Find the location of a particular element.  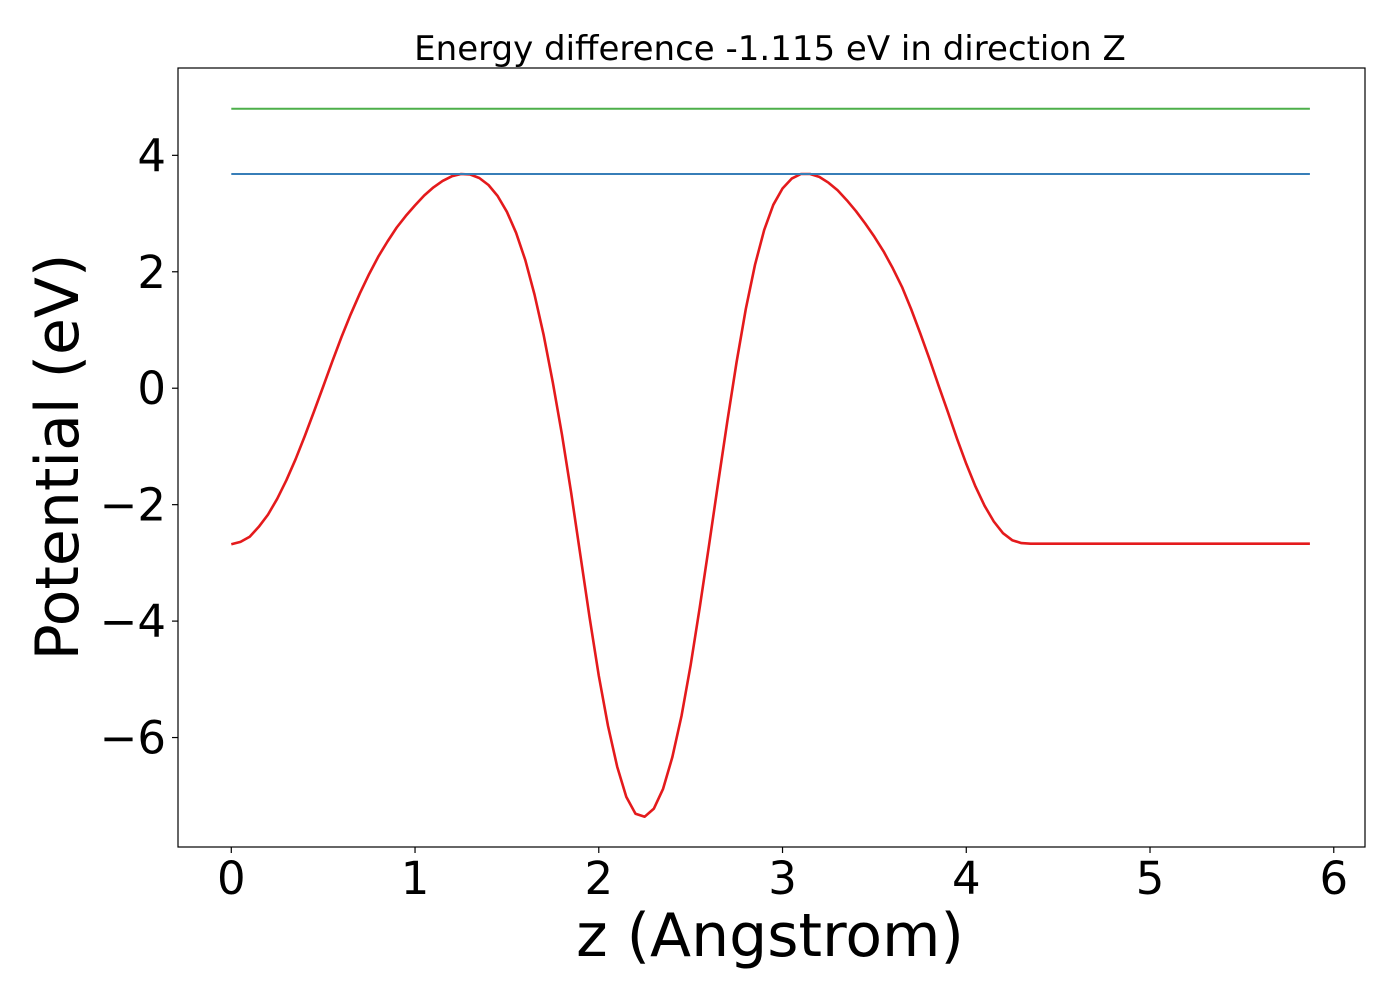

x-tick-label: 6 is located at coordinates (1333, 878).